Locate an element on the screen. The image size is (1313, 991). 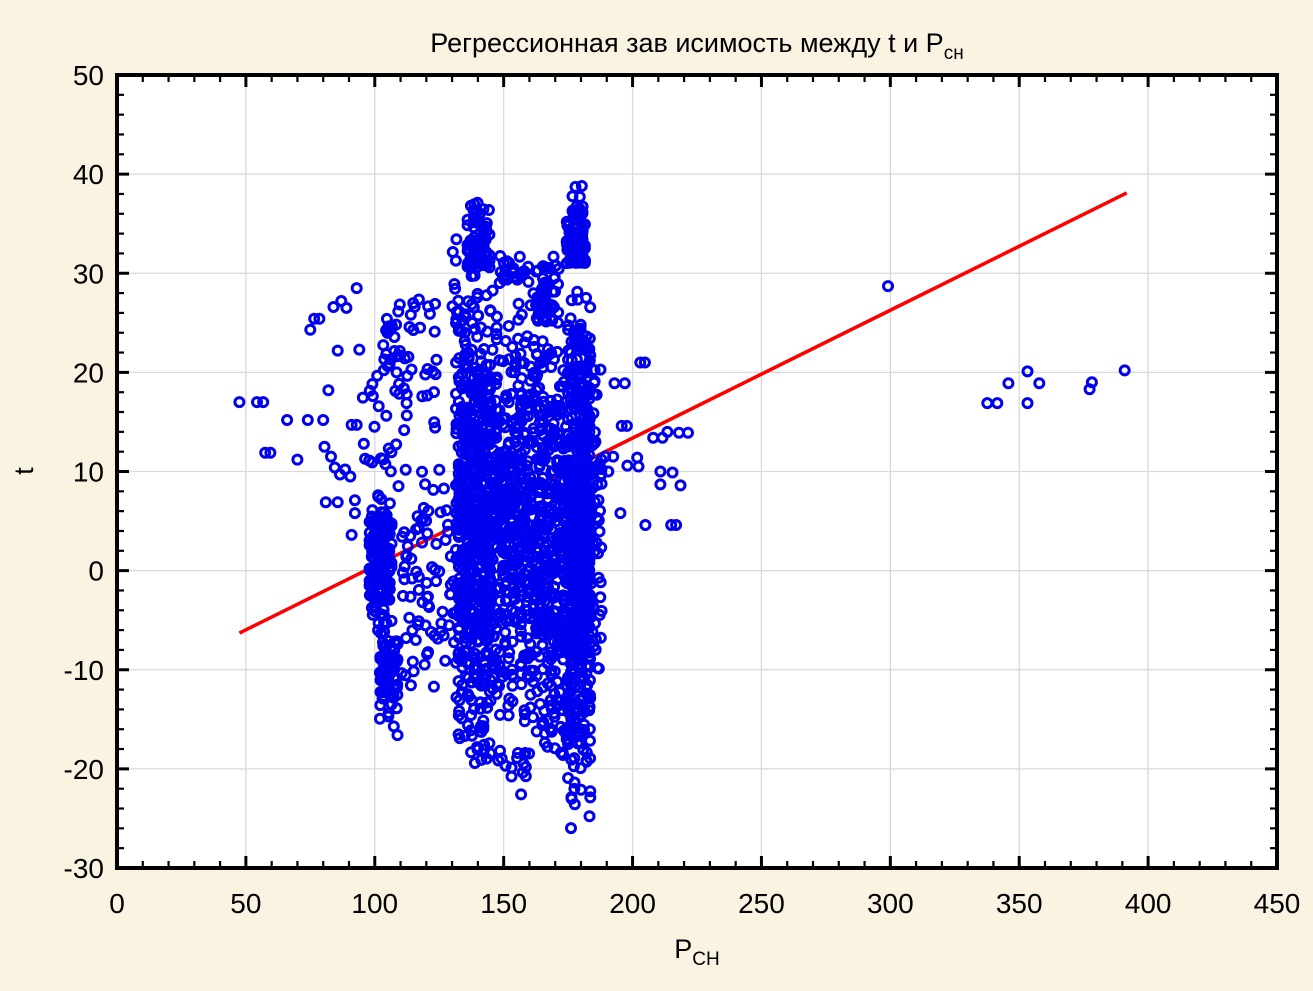
y-tick-label: 0 is located at coordinates (96, 571).